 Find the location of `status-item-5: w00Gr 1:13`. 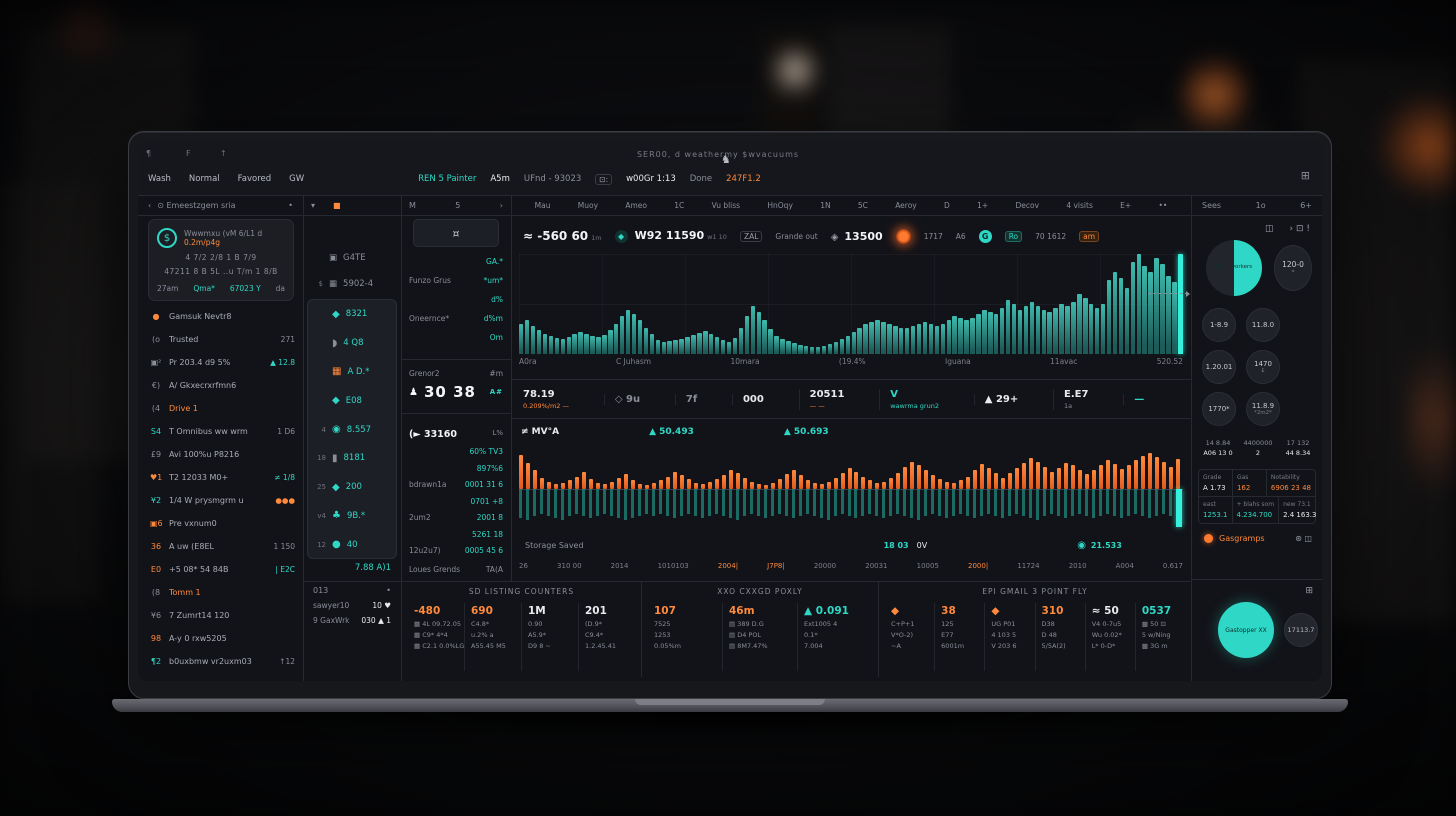

status-item-5: w00Gr 1:13 is located at coordinates (651, 179).